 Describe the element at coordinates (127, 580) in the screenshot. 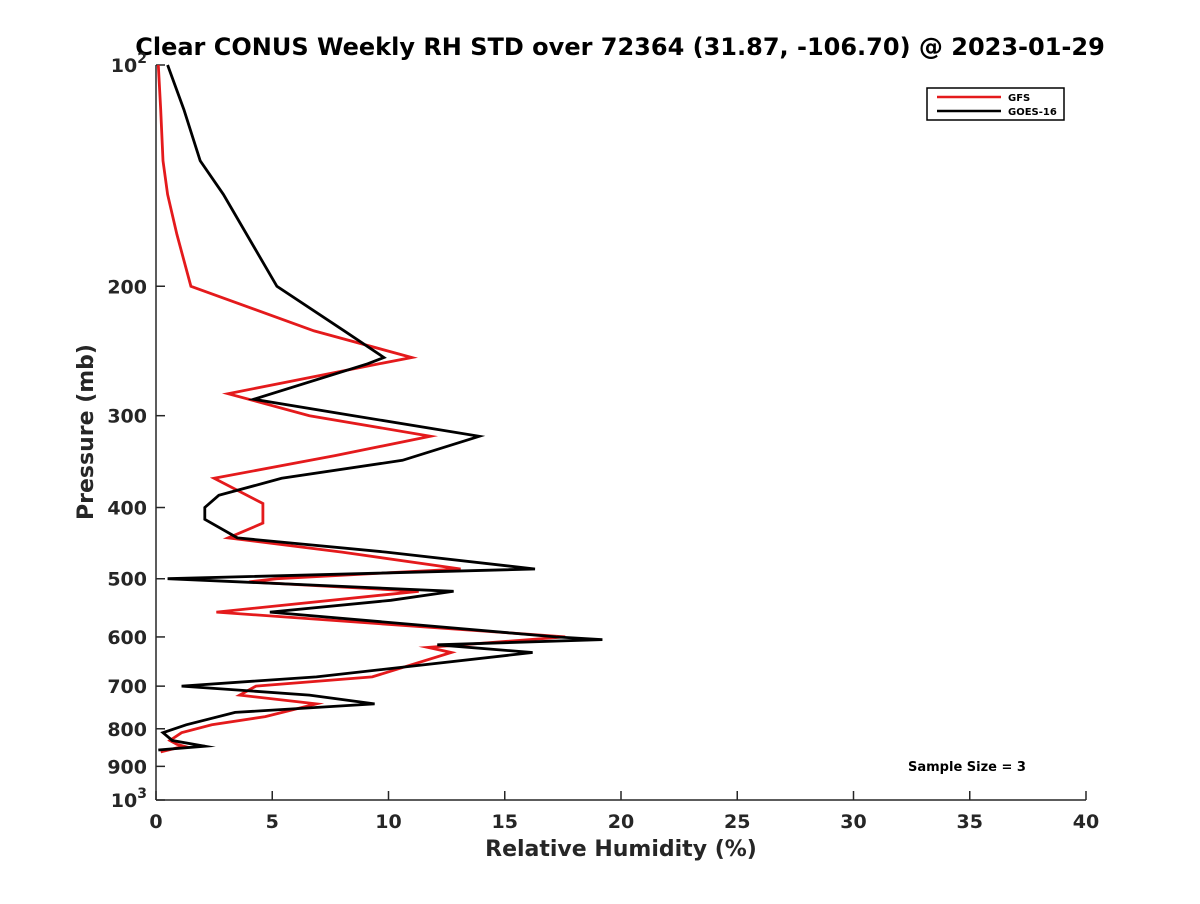

I see `y-tick-label: 500` at that location.